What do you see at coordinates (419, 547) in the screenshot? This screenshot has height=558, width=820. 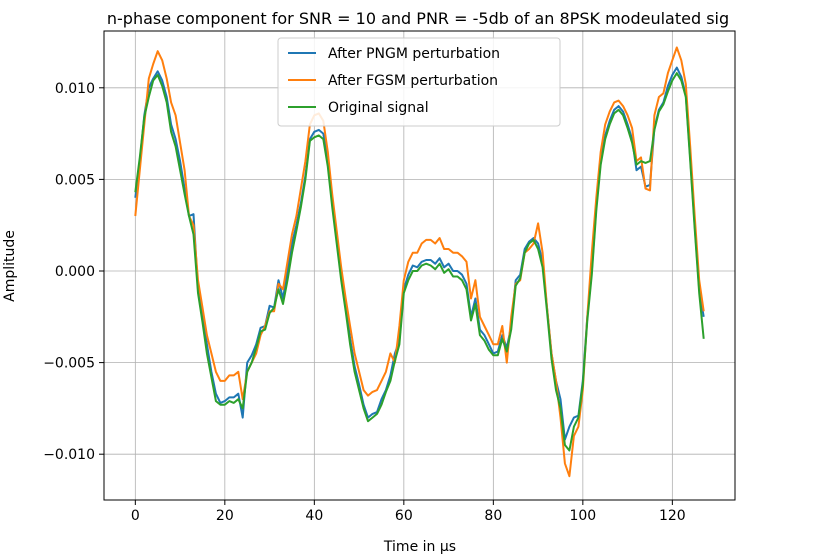 I see `x-axis-label: Time in µs` at bounding box center [419, 547].